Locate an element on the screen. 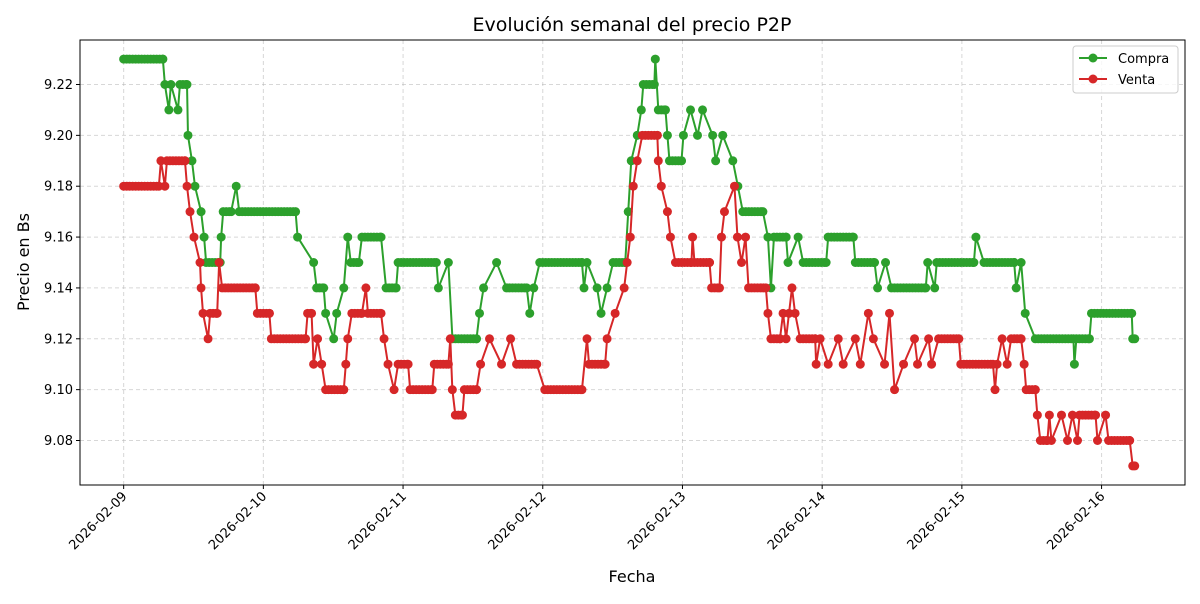 The image size is (1200, 604). y-axis-label: Precio en Bs is located at coordinates (23, 262).